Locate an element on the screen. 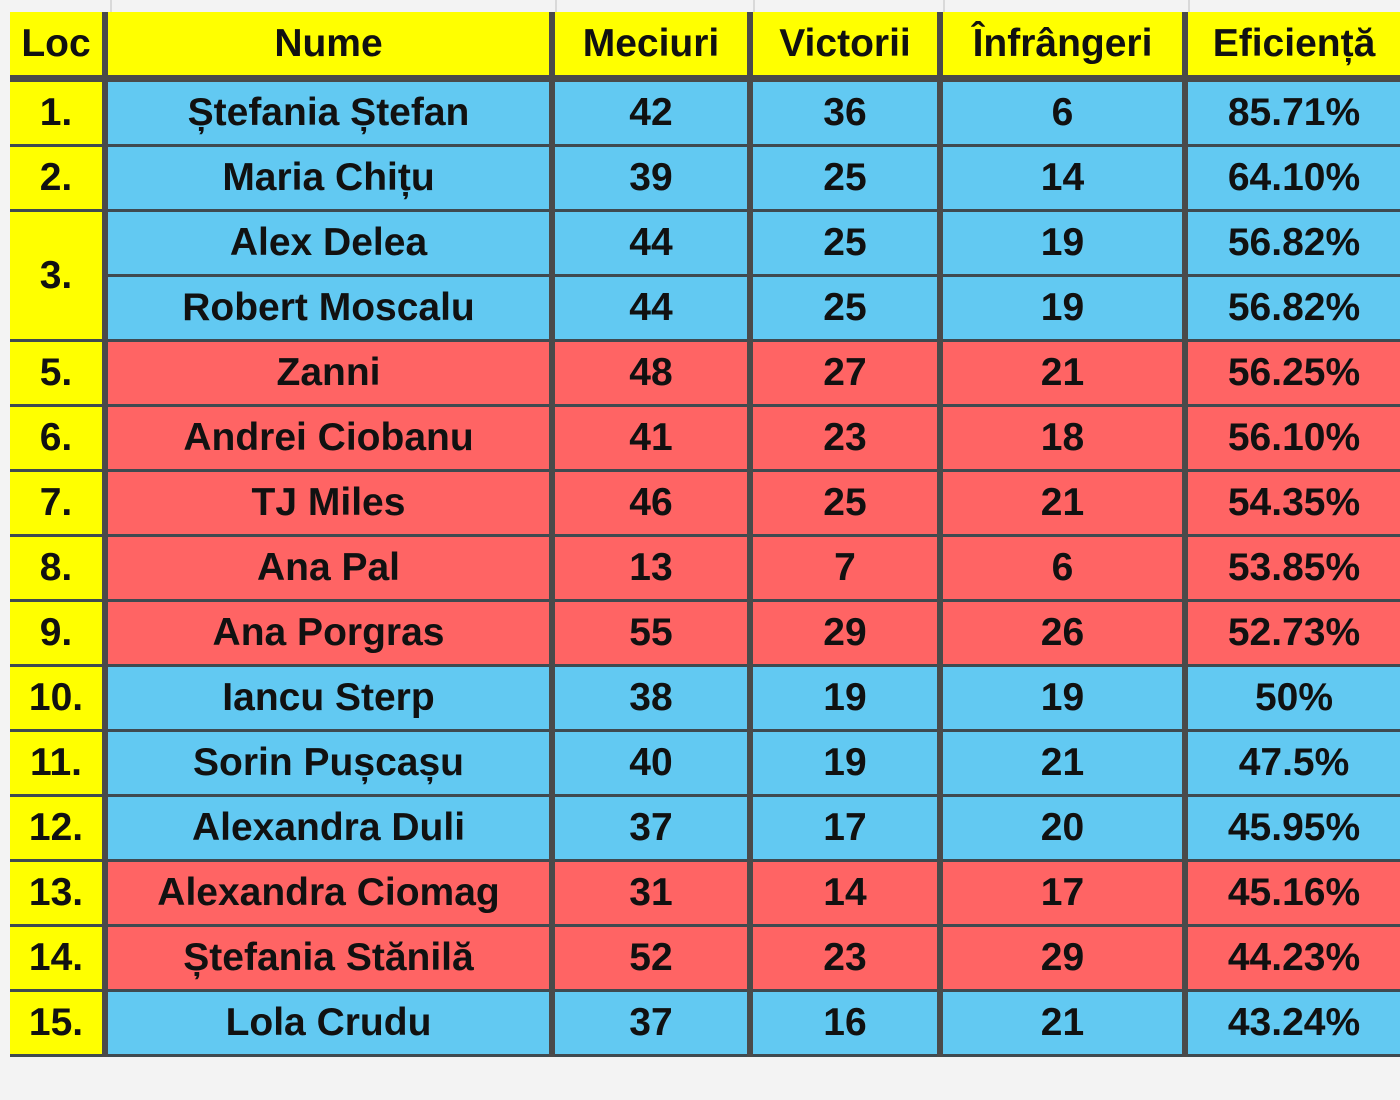  cell-infrangeri: 17 is located at coordinates (1062, 893).